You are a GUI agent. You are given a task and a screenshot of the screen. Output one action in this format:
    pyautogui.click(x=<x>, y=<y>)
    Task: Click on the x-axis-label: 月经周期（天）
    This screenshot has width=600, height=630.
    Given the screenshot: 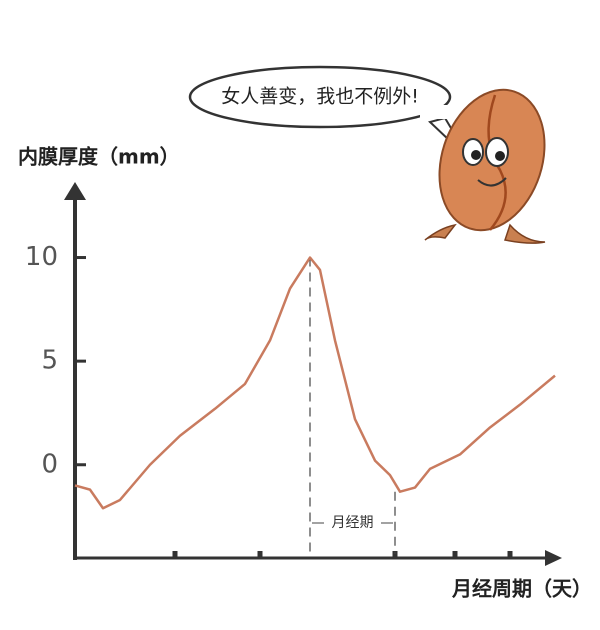 What is the action you would take?
    pyautogui.click(x=521, y=589)
    